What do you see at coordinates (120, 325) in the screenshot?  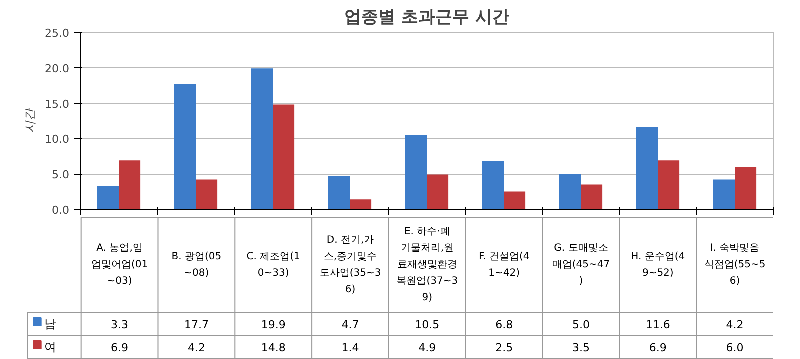 I see `data-label: 3.3` at bounding box center [120, 325].